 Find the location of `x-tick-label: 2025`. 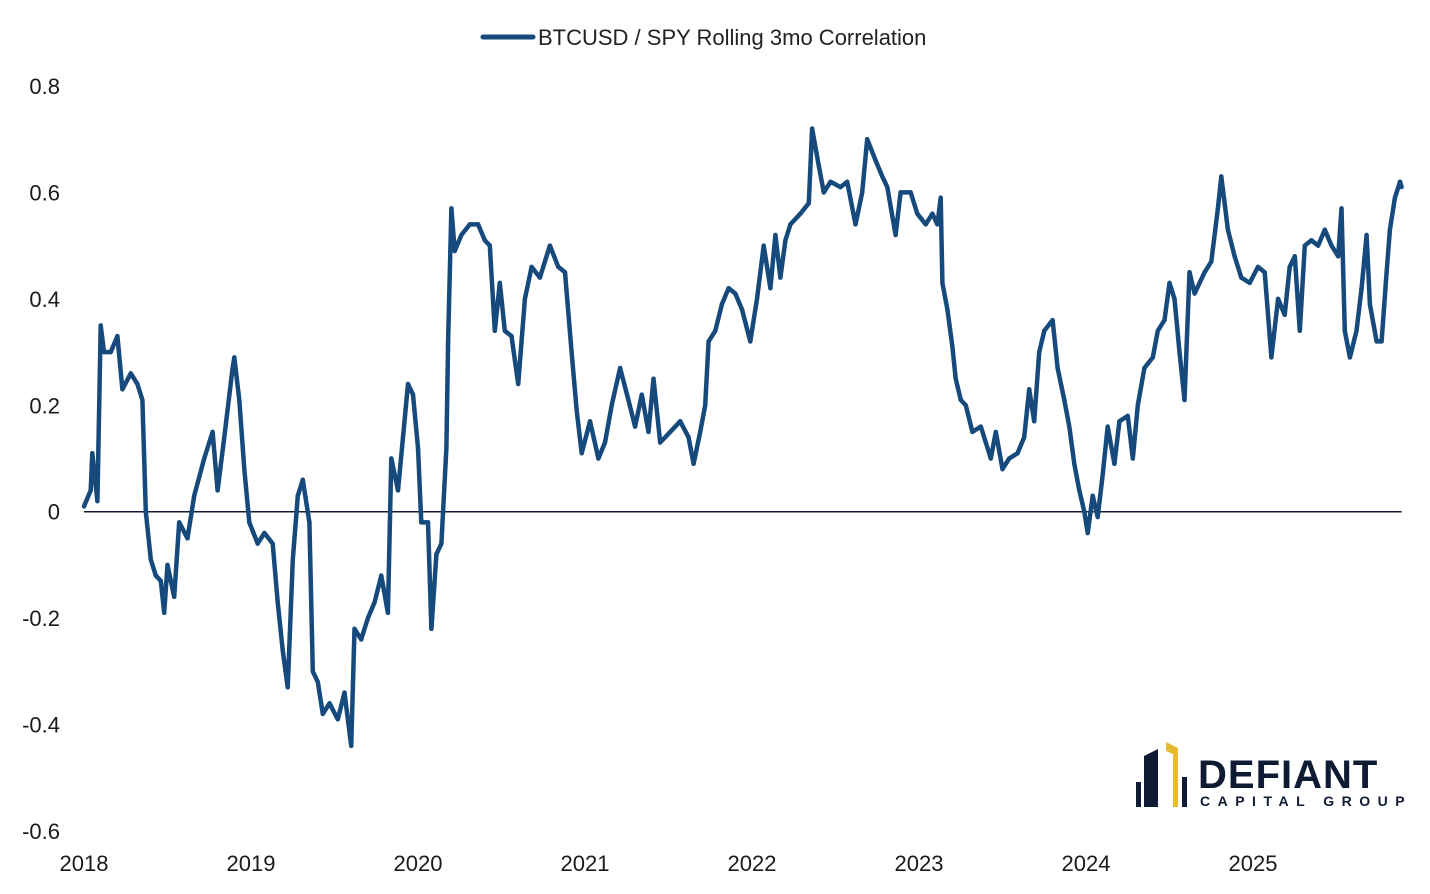

x-tick-label: 2025 is located at coordinates (1253, 863).